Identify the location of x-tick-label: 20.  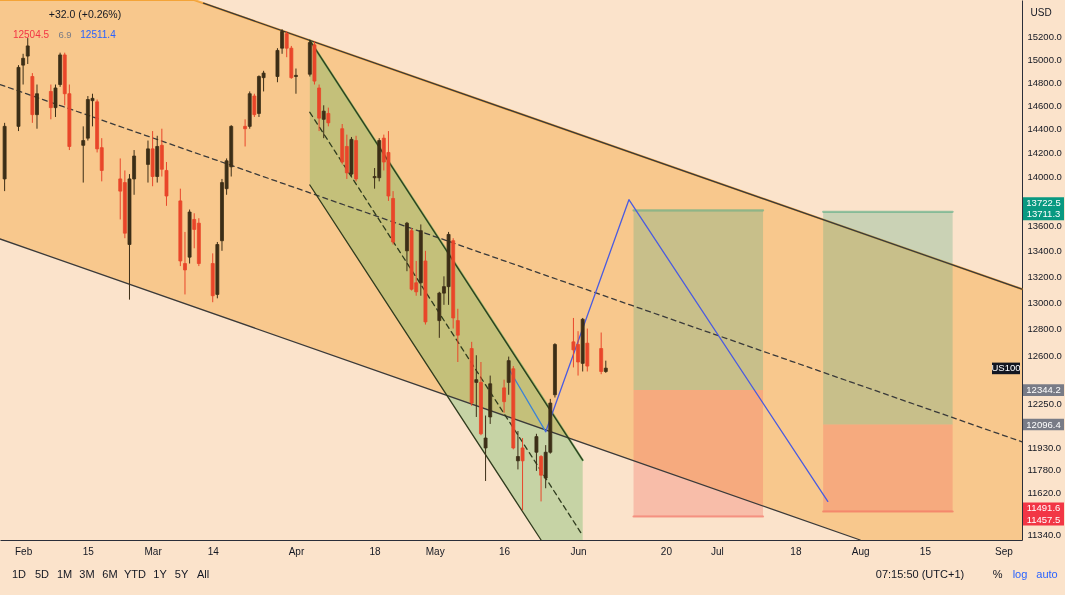
(666, 551).